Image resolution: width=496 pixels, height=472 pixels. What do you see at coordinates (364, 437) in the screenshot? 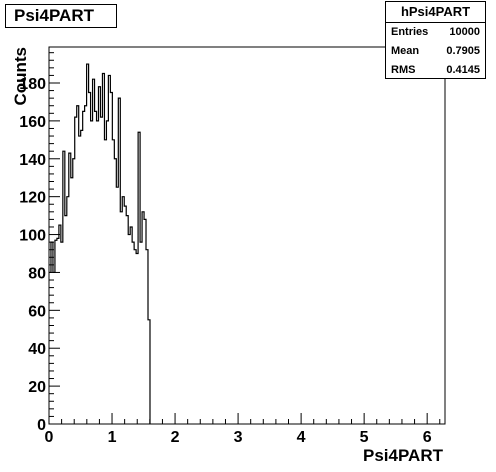
I see `x-tick-label: 5` at bounding box center [364, 437].